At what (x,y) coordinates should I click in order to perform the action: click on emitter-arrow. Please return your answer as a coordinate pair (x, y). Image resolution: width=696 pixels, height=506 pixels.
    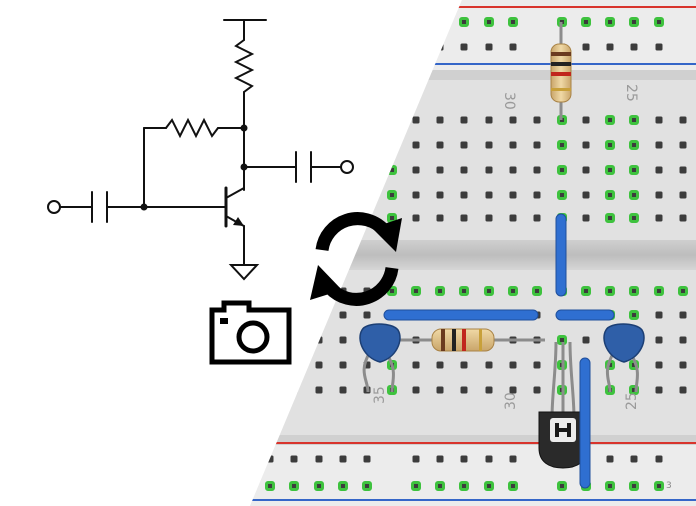
    Looking at the image, I should click on (238, 221).